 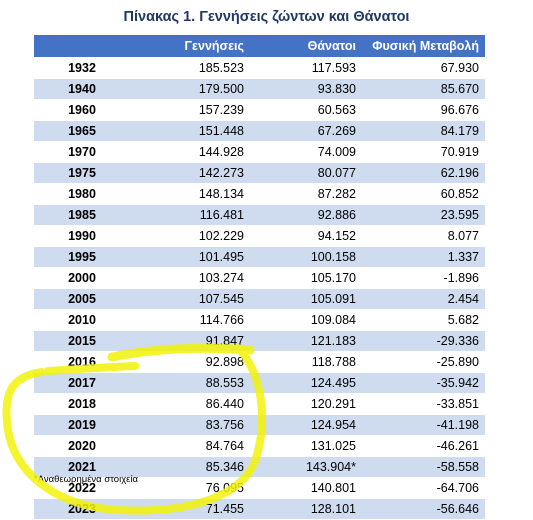 I want to click on highlight-underline-stroke, so click(x=181, y=352).